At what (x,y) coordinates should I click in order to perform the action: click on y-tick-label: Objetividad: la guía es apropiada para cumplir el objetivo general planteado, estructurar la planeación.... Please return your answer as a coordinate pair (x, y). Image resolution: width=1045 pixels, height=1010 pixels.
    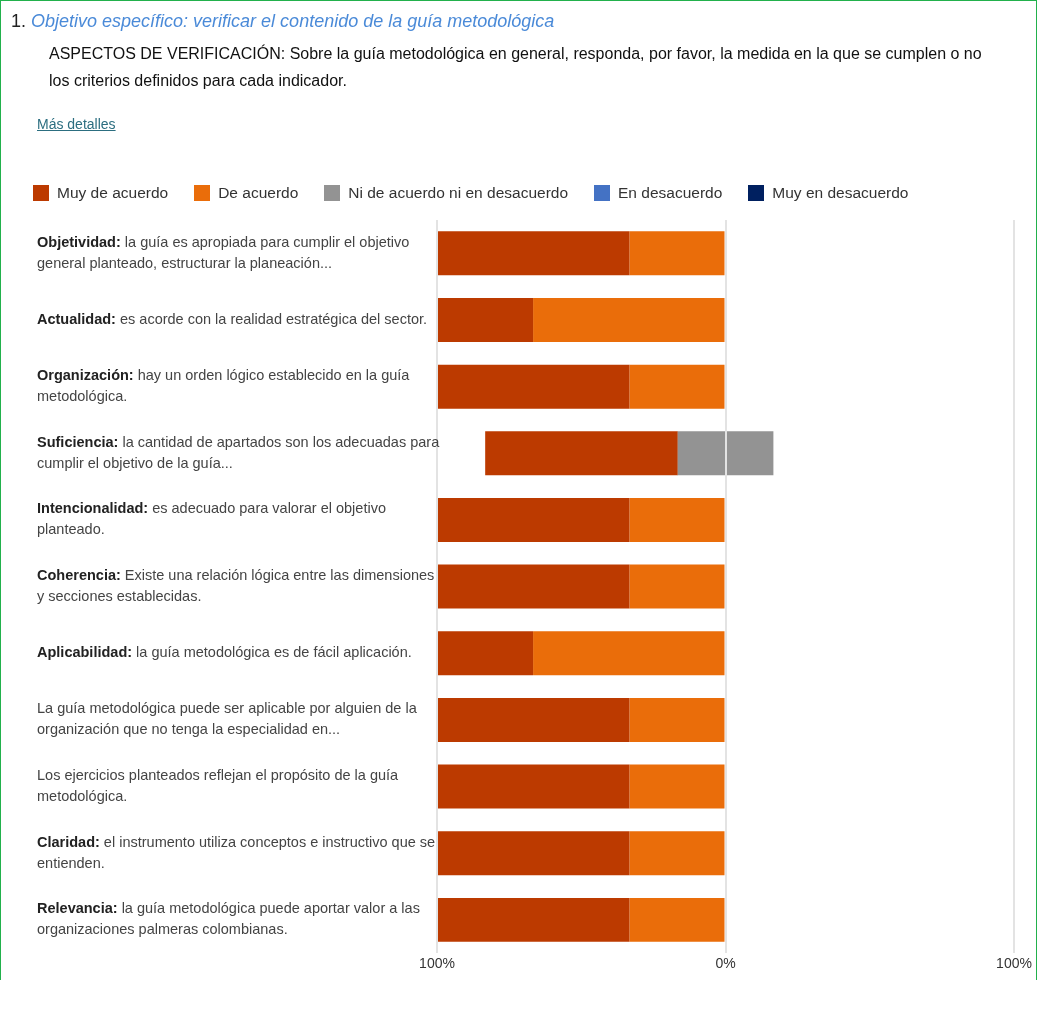
    Looking at the image, I should click on (223, 252).